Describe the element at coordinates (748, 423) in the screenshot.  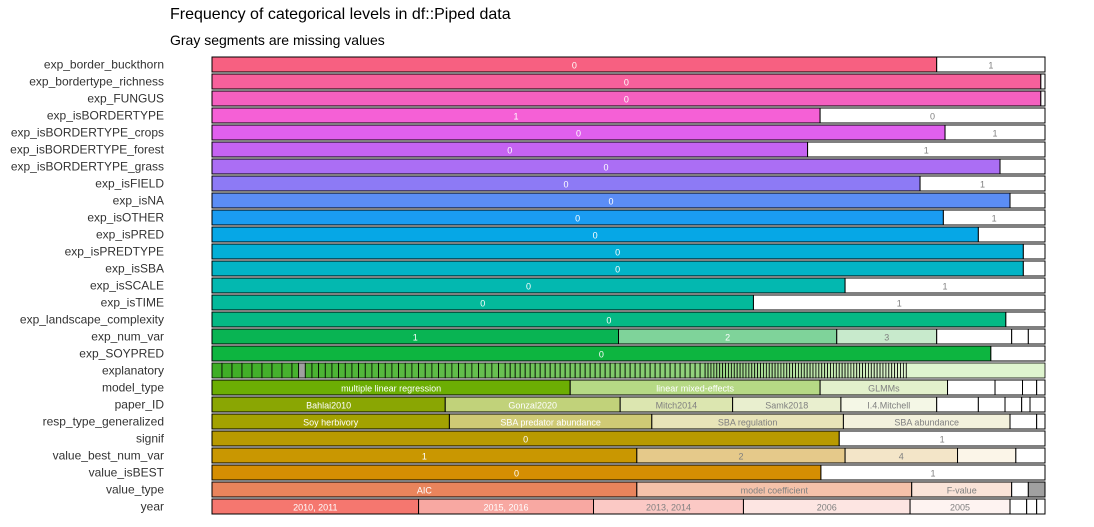
I see `segment-label: SBA regulation` at that location.